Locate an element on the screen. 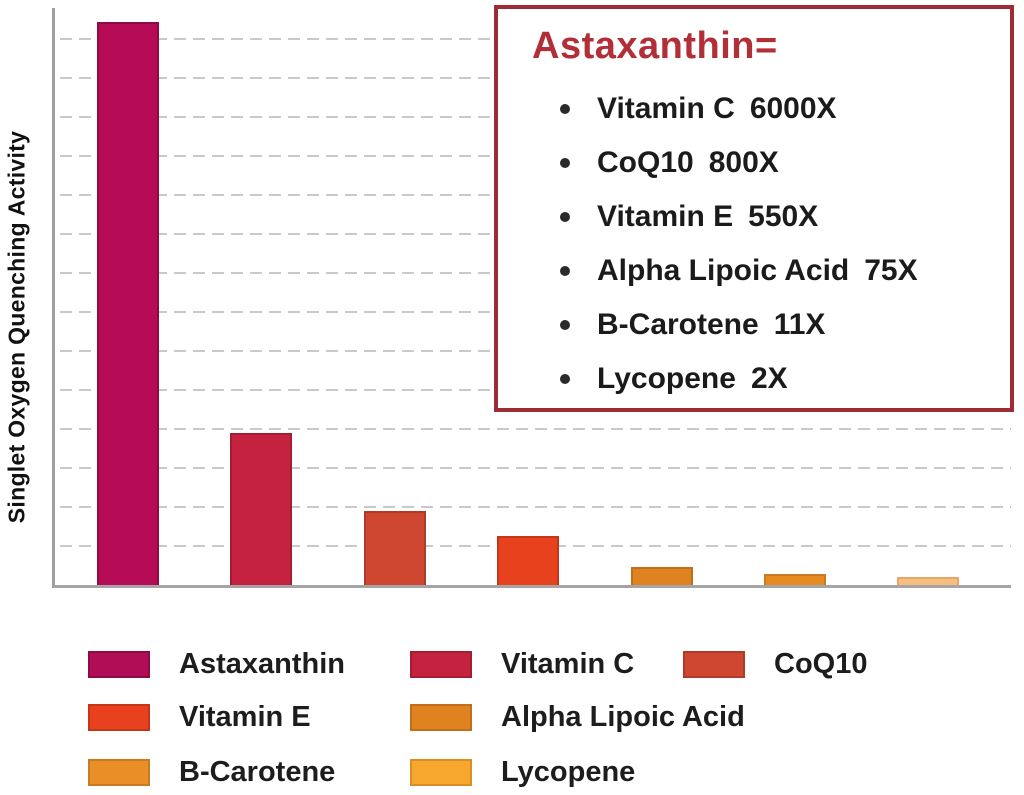 Image resolution: width=1024 pixels, height=795 pixels. annotation-item-multiplier: 6000X is located at coordinates (793, 108).